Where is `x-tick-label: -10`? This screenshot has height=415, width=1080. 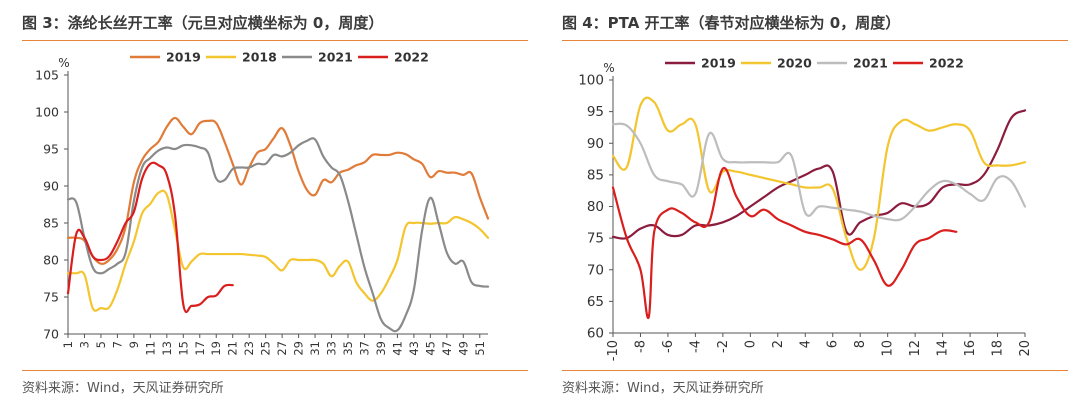
x-tick-label: -10 is located at coordinates (613, 350).